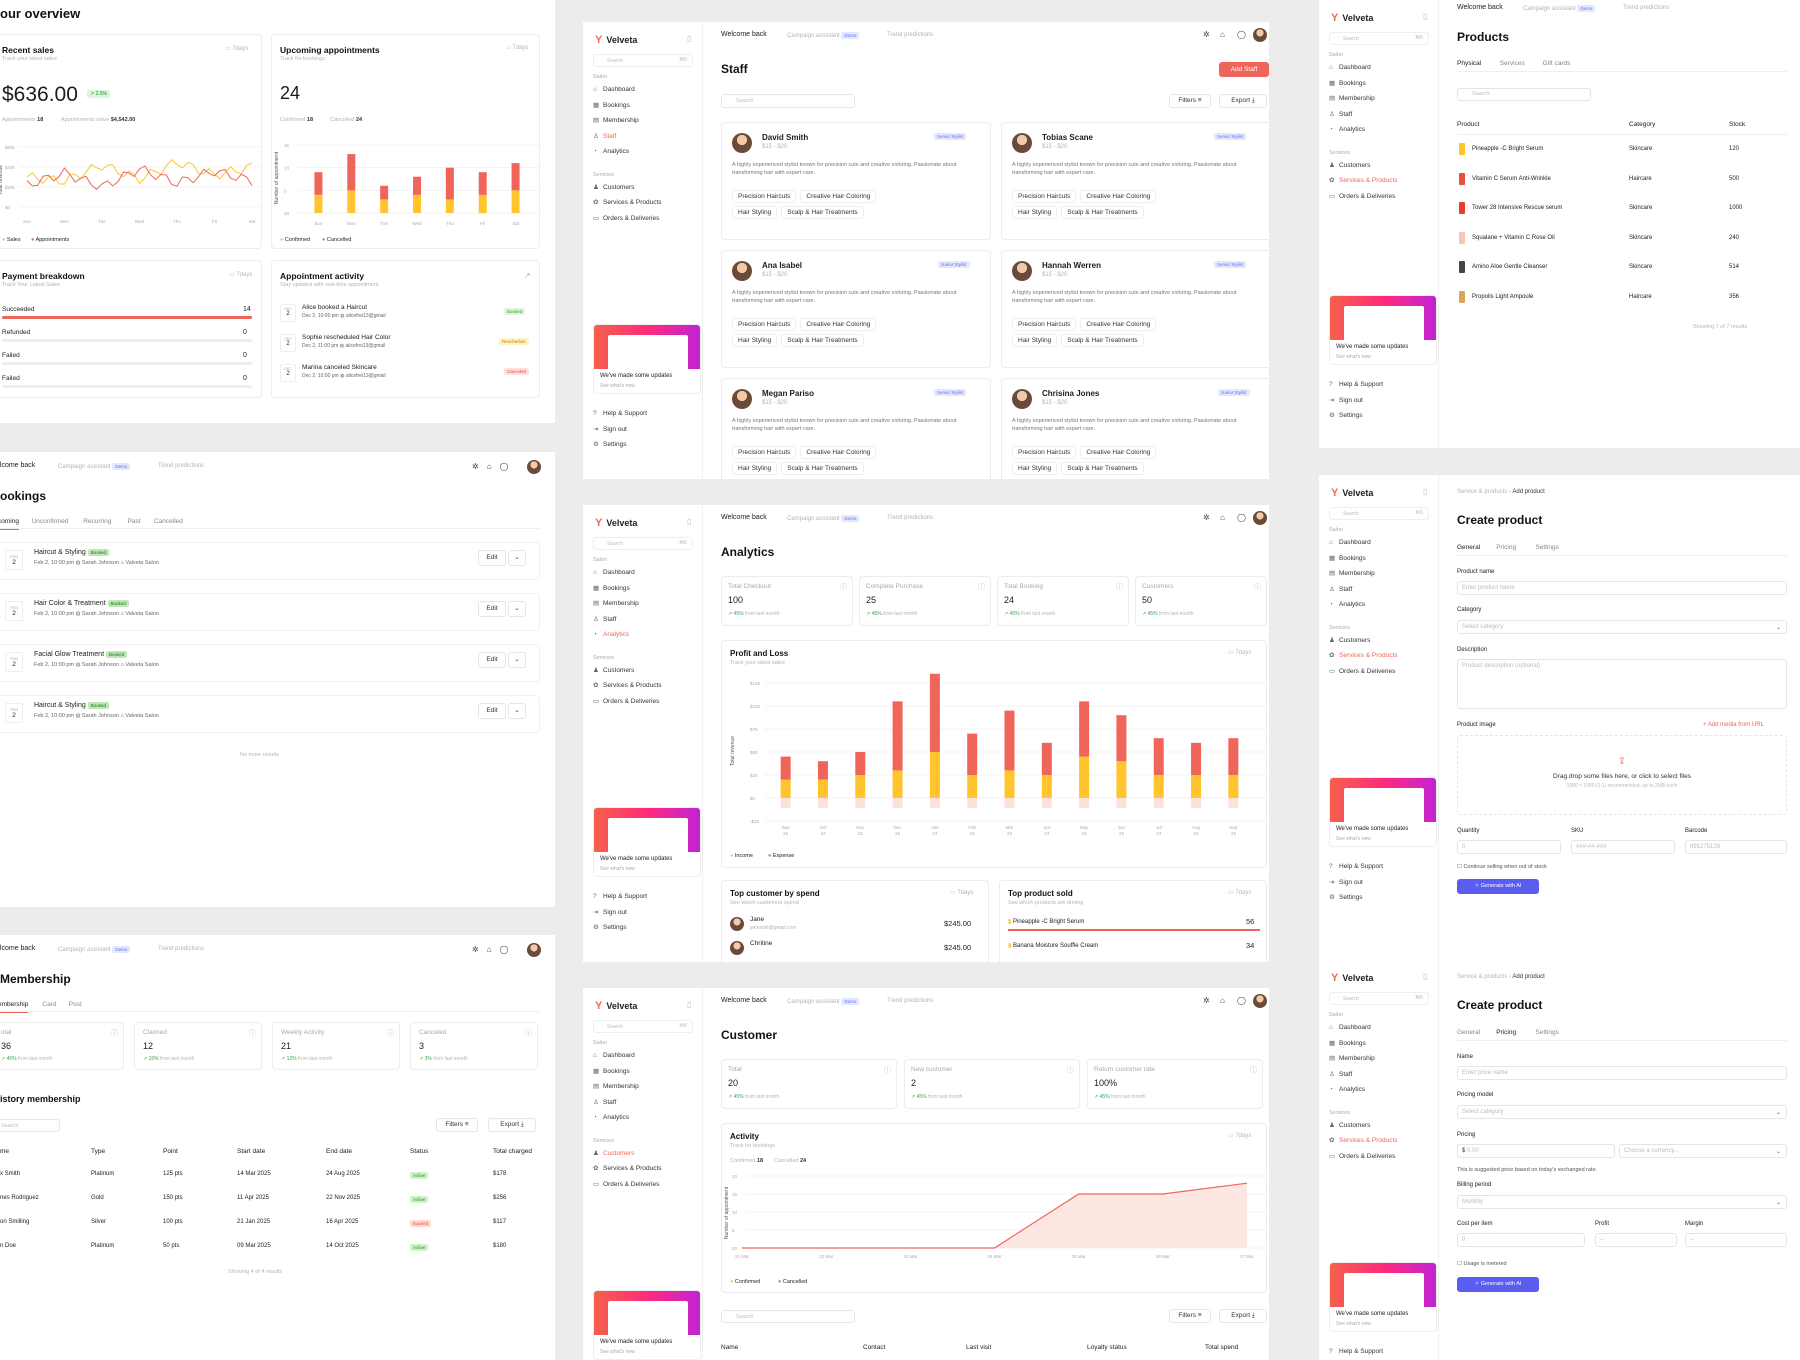 The width and height of the screenshot is (1800, 1360). Describe the element at coordinates (1703, 1151) in the screenshot. I see `currency-select: Choose a currency... ⌄` at that location.